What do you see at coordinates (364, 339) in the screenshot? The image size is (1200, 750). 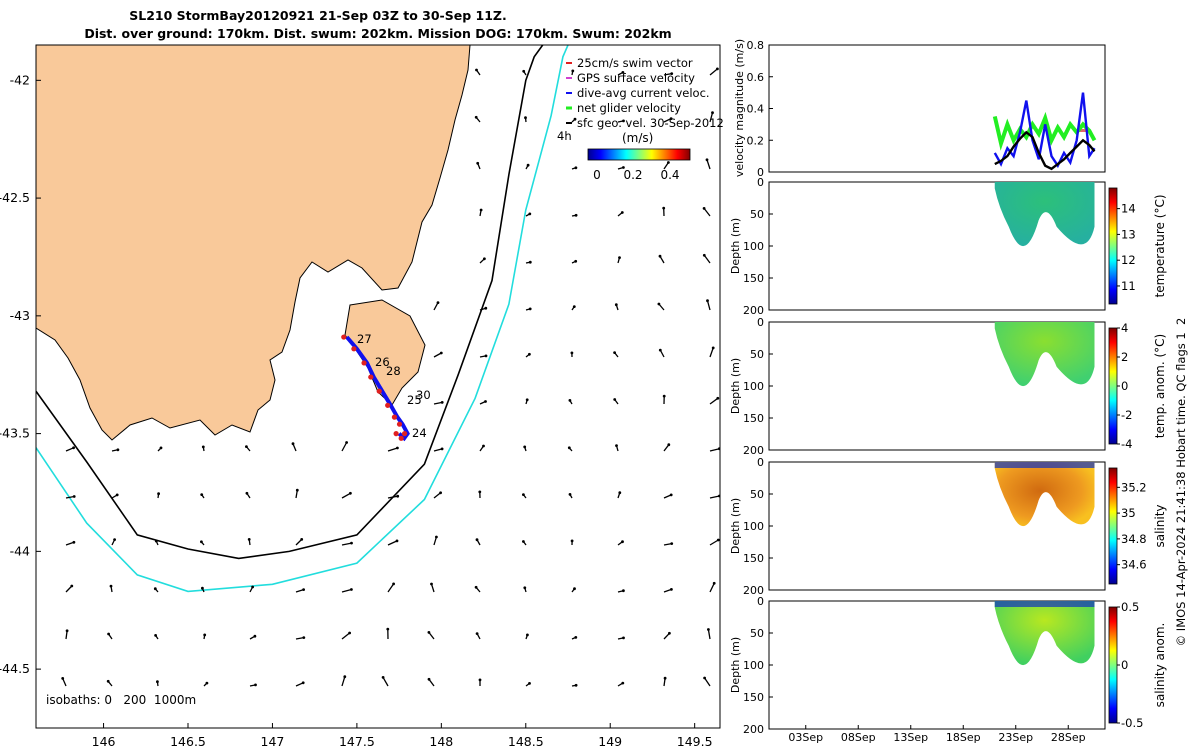 I see `day-label: 27` at bounding box center [364, 339].